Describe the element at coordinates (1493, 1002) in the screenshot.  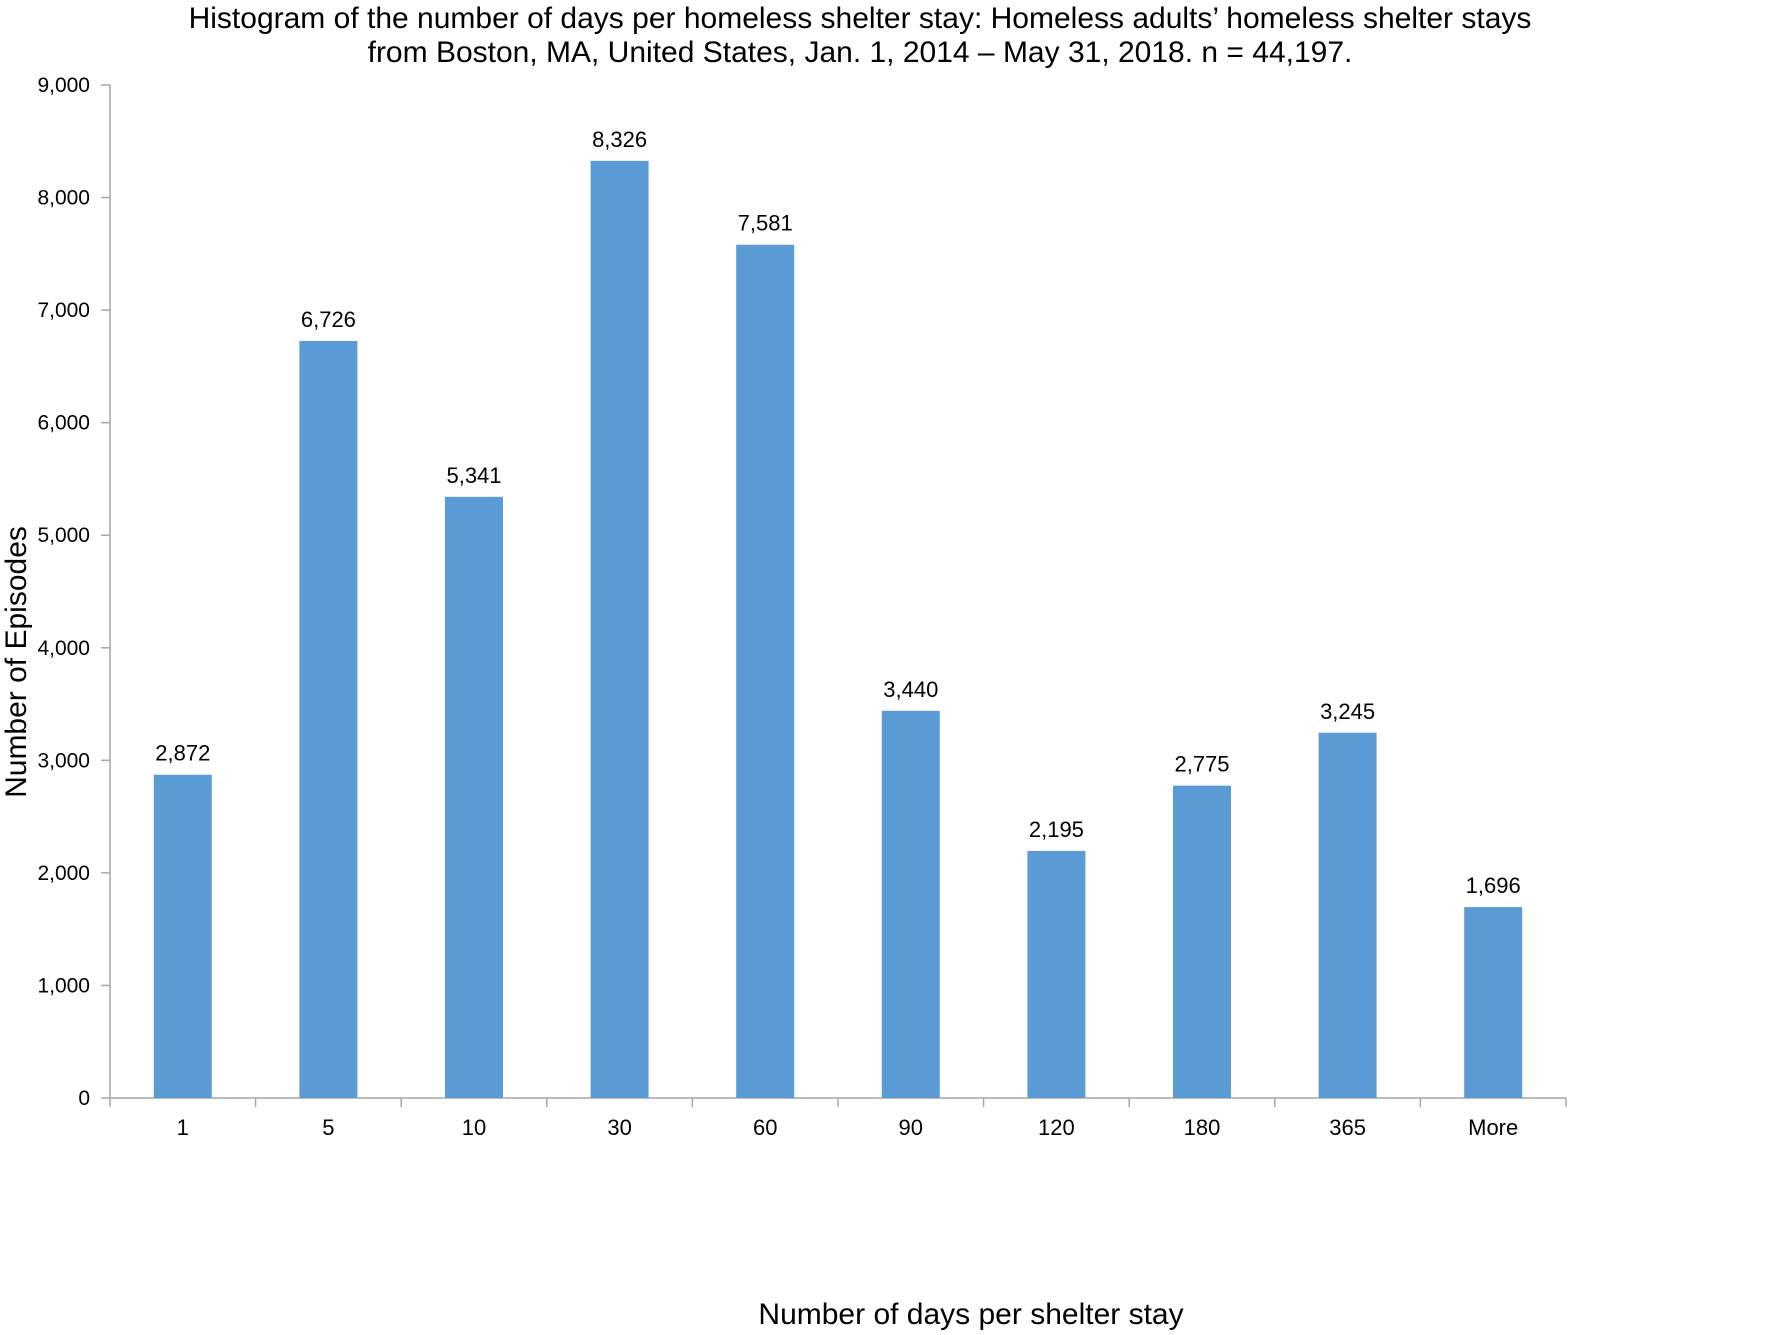
I see `bar-more` at that location.